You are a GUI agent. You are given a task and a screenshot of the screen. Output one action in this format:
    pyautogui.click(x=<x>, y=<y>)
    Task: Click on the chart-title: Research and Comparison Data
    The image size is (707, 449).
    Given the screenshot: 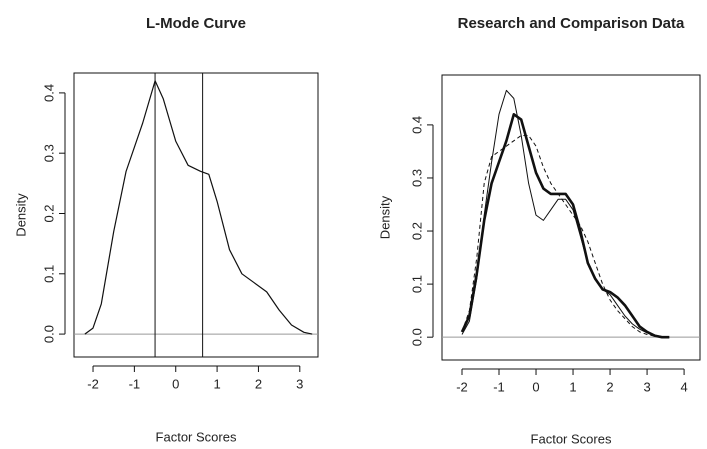 What is the action you would take?
    pyautogui.click(x=571, y=23)
    